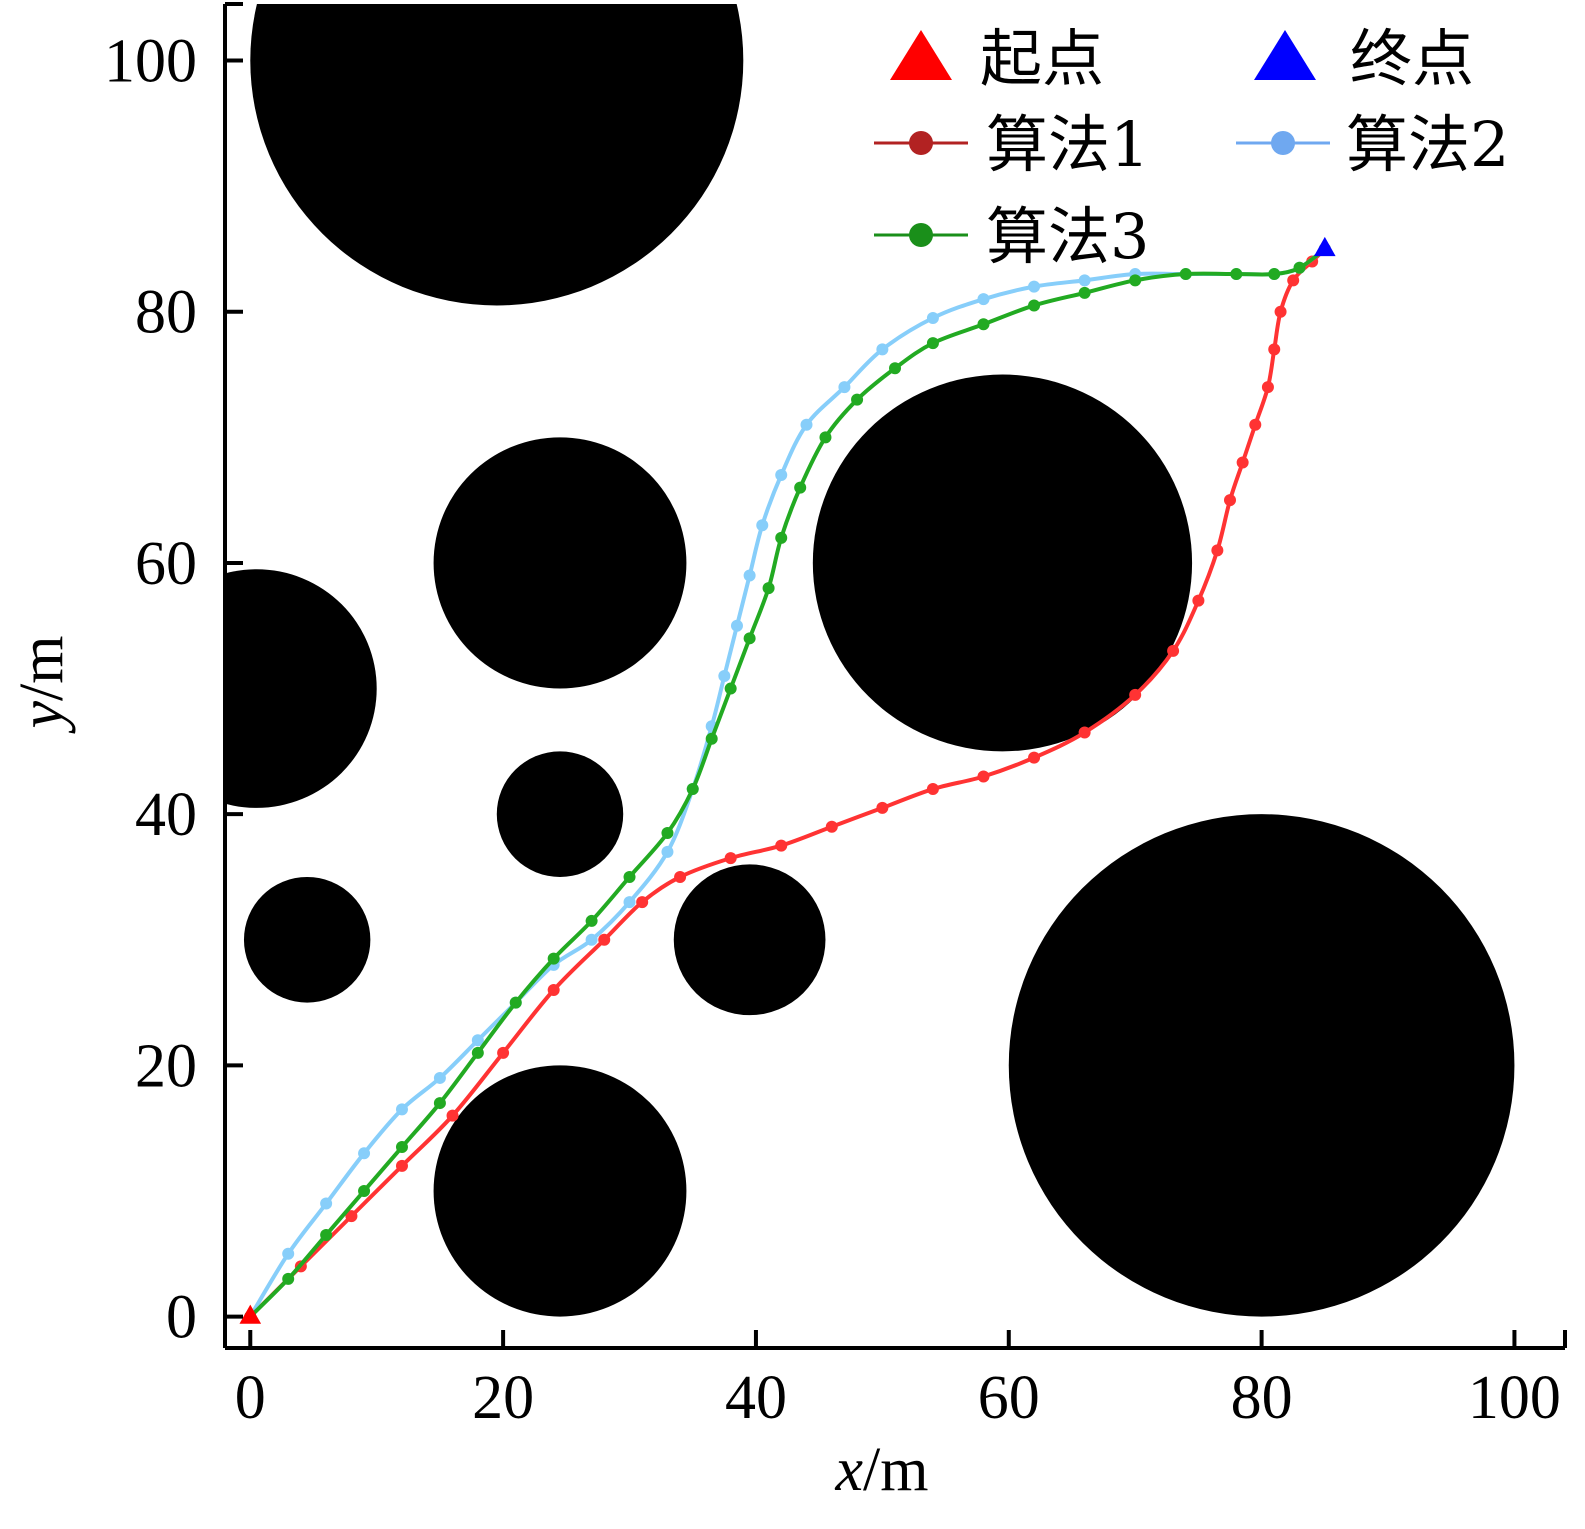 This screenshot has height=1529, width=1585. What do you see at coordinates (503, 1398) in the screenshot?
I see `x-tick-label: 20` at bounding box center [503, 1398].